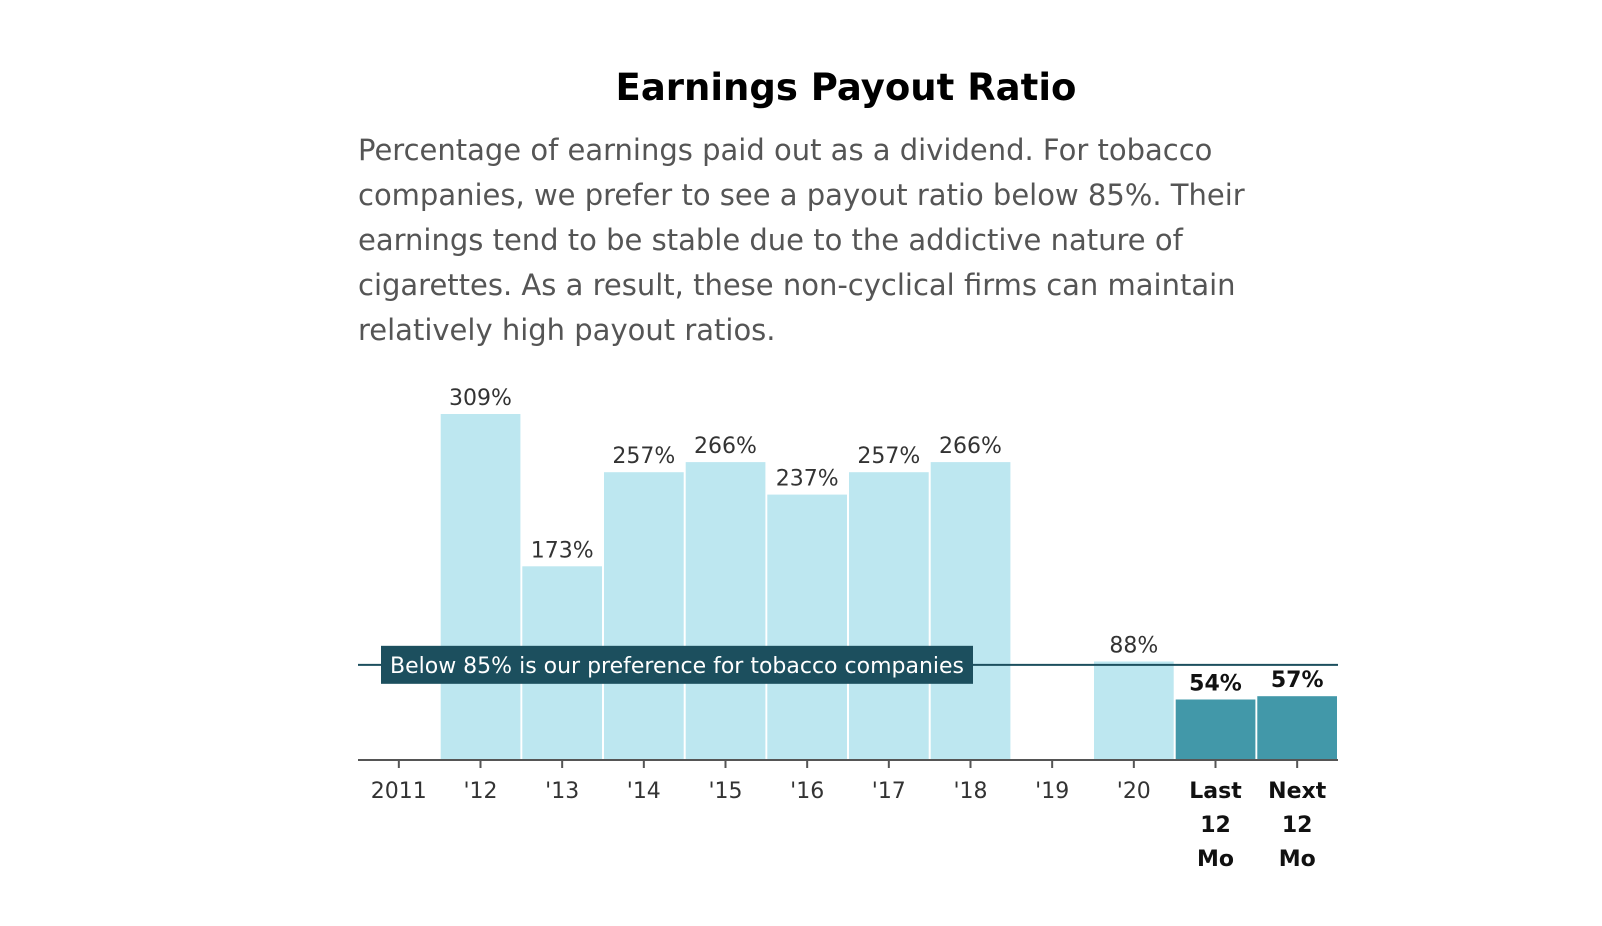 Image resolution: width=1602 pixels, height=926 pixels. What do you see at coordinates (1052, 791) in the screenshot?
I see `tick-label-8: '19` at bounding box center [1052, 791].